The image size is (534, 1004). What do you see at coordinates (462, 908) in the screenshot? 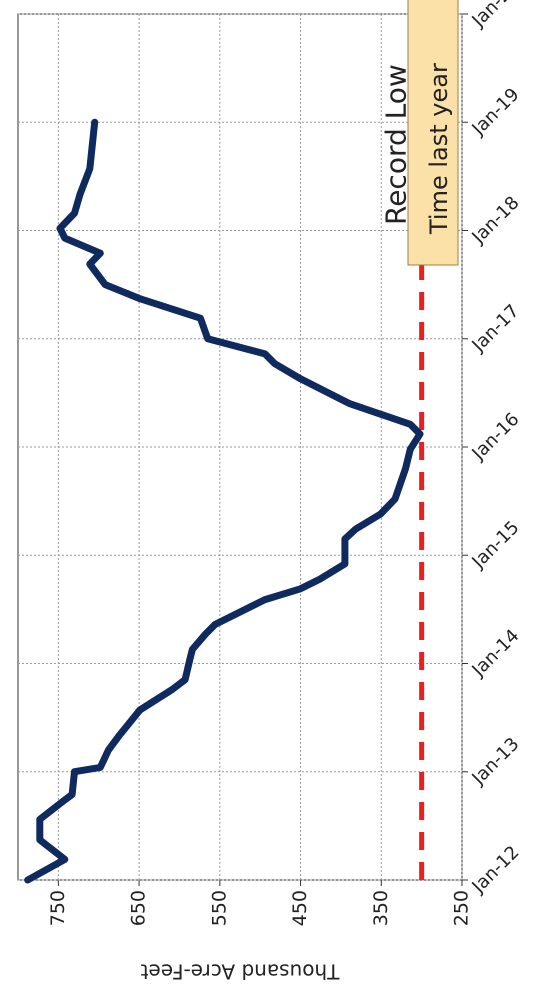
I see `y-tick-label: 250` at bounding box center [462, 908].